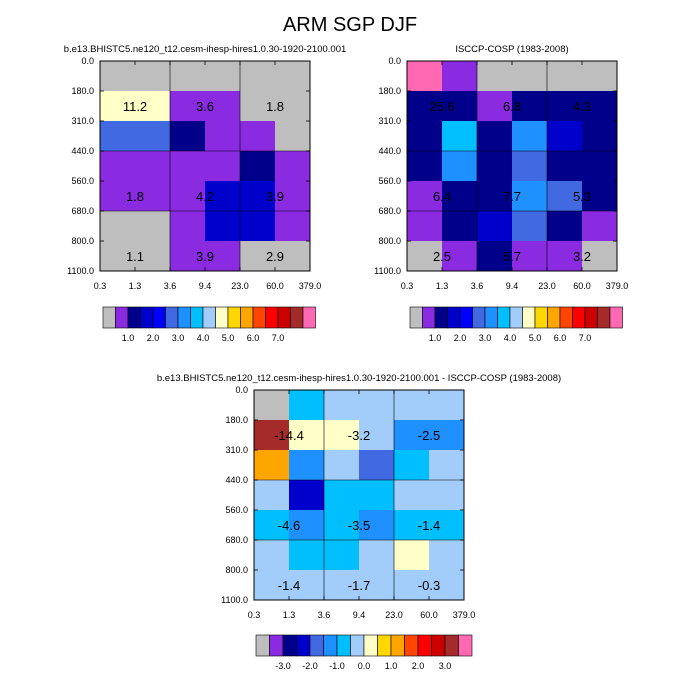 The width and height of the screenshot is (700, 700). I want to click on cell-value-label: 11.2, so click(135, 106).